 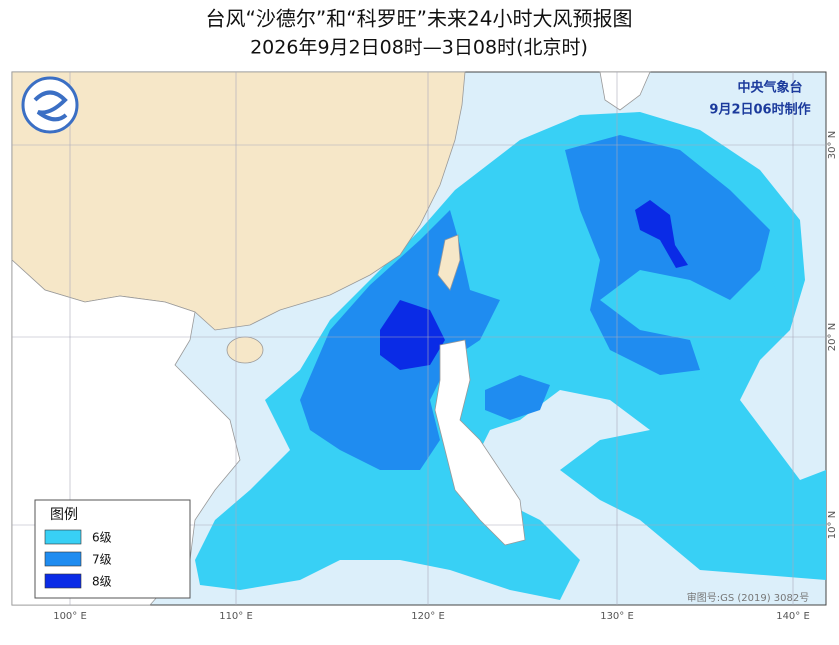 What do you see at coordinates (245, 350) in the screenshot?
I see `hainan` at bounding box center [245, 350].